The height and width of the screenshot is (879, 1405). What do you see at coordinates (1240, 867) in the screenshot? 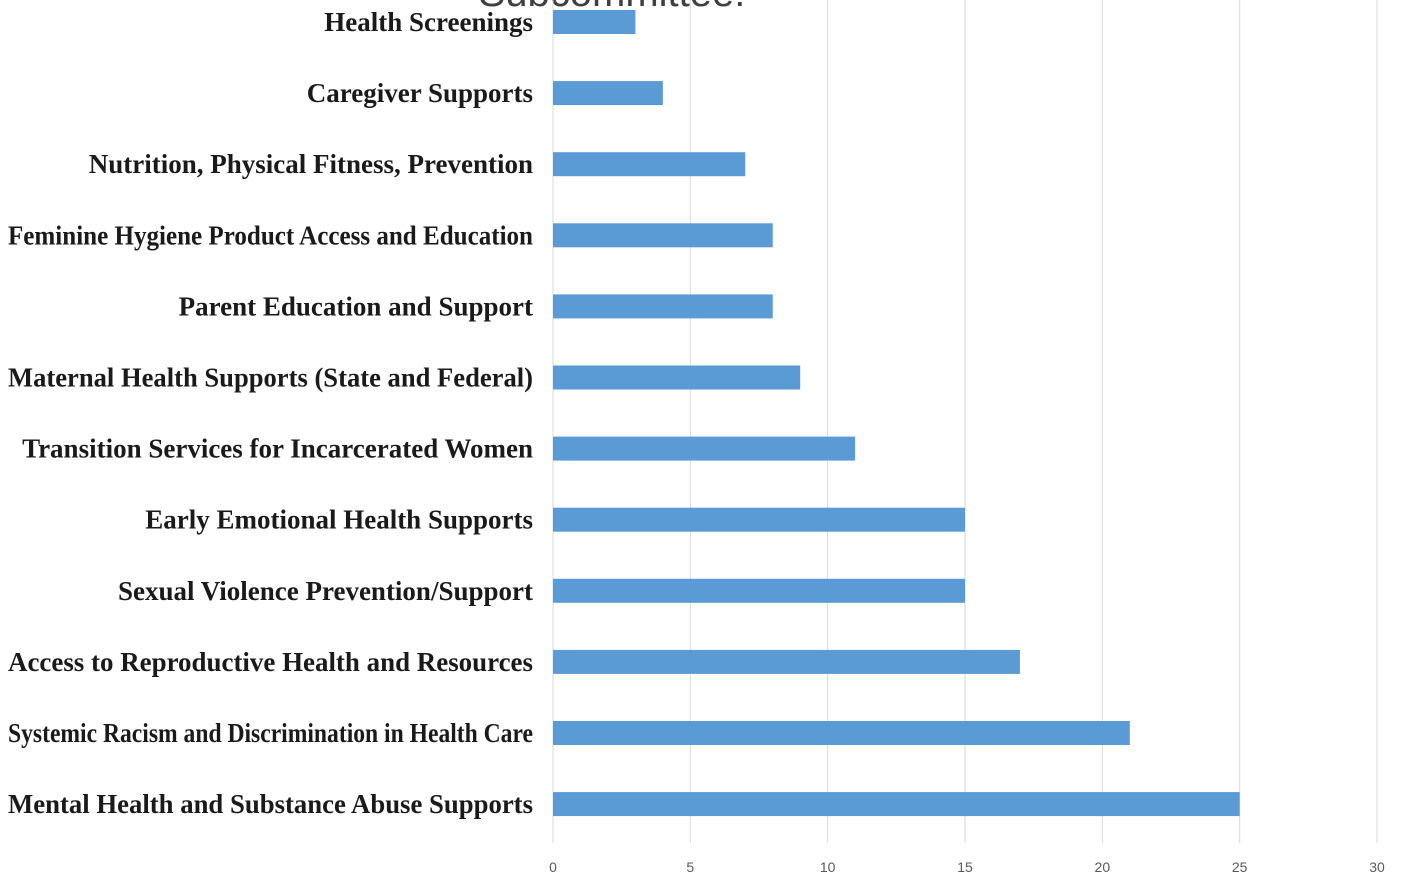
I see `x-tick-label: 25` at bounding box center [1240, 867].